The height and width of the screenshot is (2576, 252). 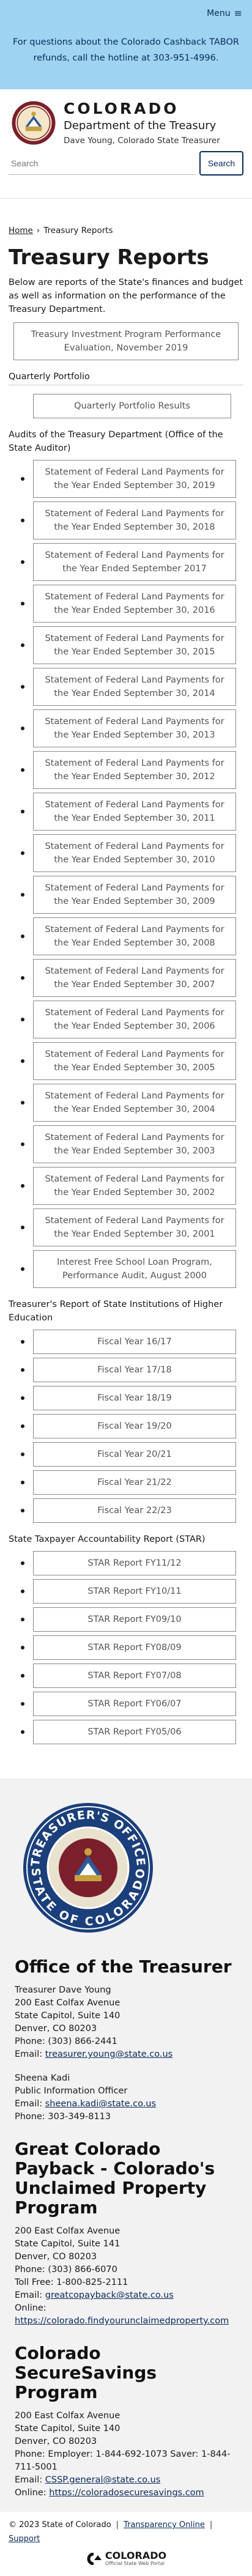 I want to click on list-item: STAR Report FY06/07, so click(x=126, y=1704).